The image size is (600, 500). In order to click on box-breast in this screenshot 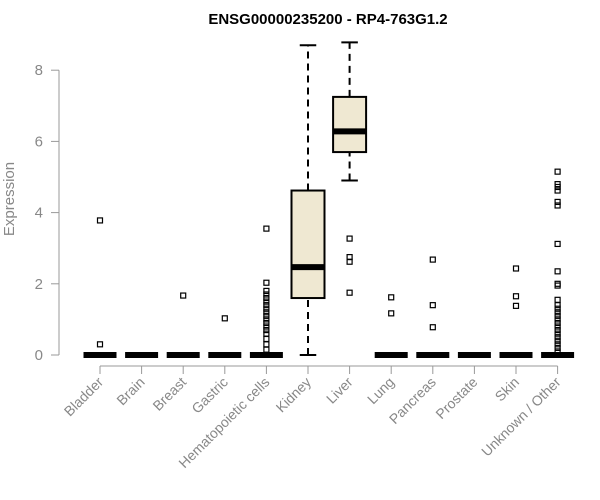, I will do `click(183, 325)`.